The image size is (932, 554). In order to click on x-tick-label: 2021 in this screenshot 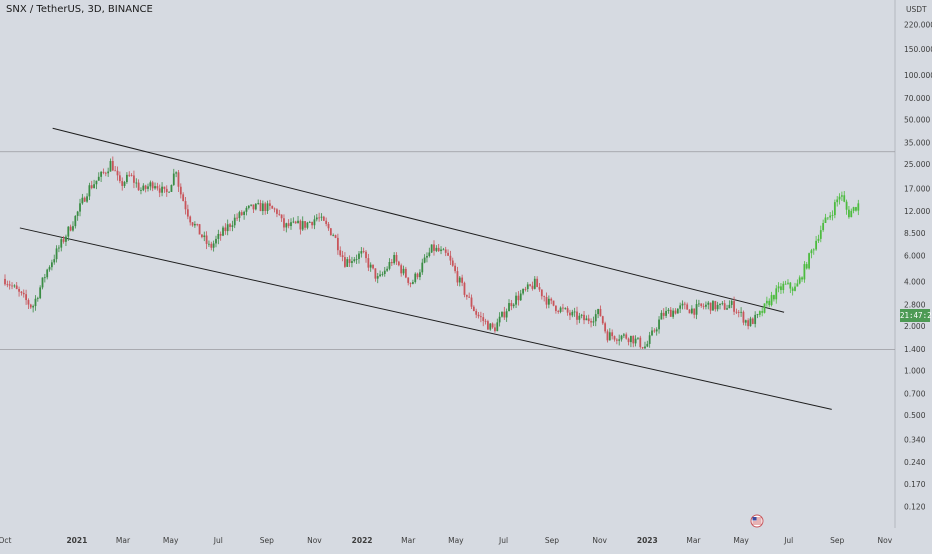, I will do `click(76, 540)`.